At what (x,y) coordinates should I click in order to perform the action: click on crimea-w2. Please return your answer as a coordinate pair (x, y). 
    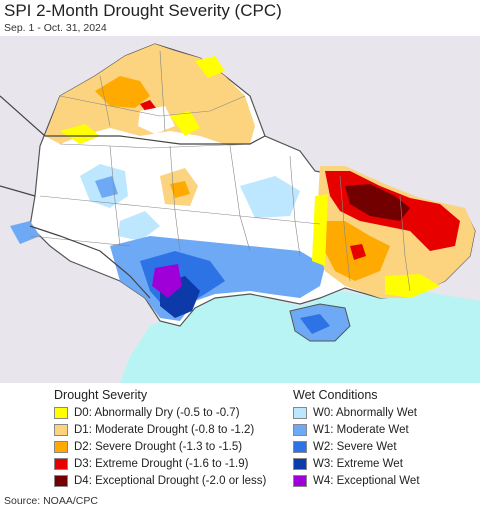
    Looking at the image, I should click on (315, 324).